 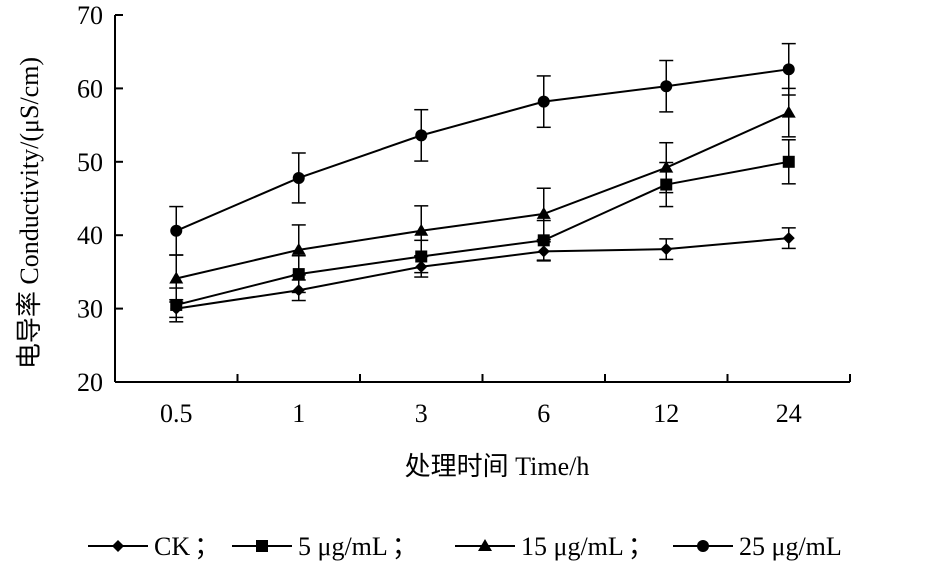 I want to click on y-ticks: 20 30 40 50 60 70, so click(x=100, y=199).